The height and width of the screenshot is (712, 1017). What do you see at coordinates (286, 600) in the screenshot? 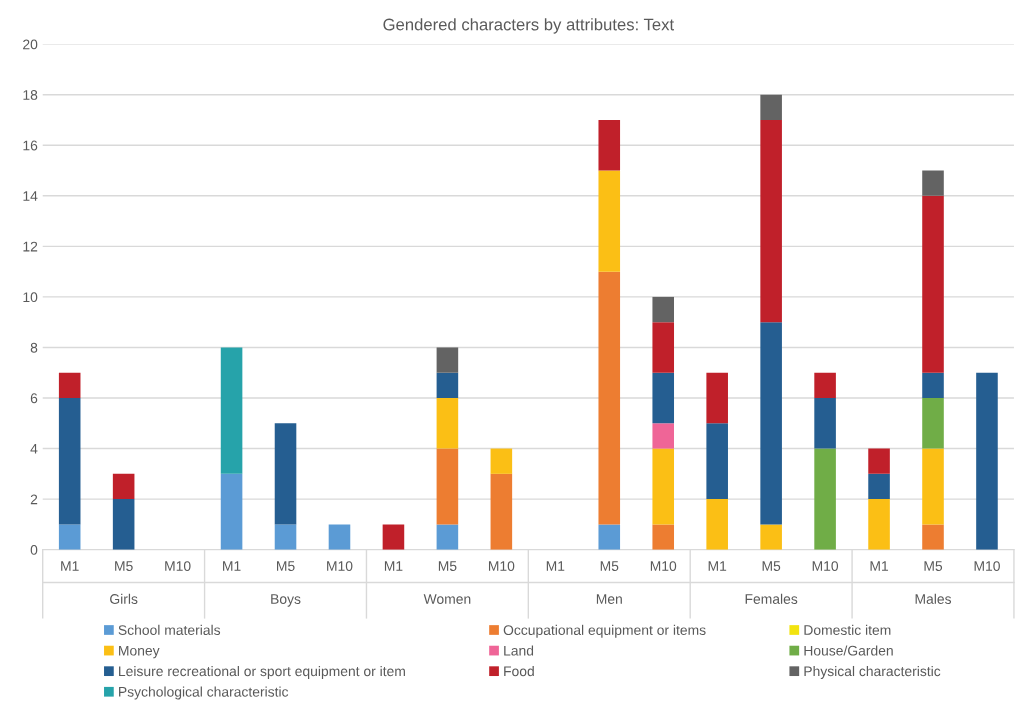
I see `text: Boys` at bounding box center [286, 600].